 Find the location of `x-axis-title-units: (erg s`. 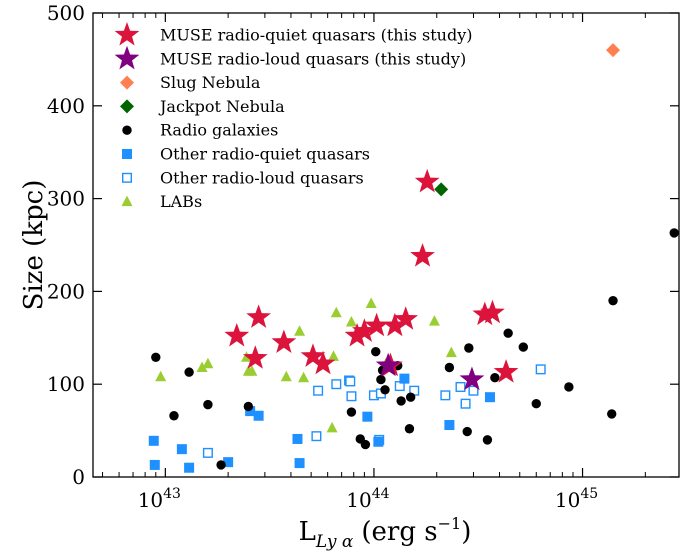

x-axis-title-units: (erg s is located at coordinates (399, 532).